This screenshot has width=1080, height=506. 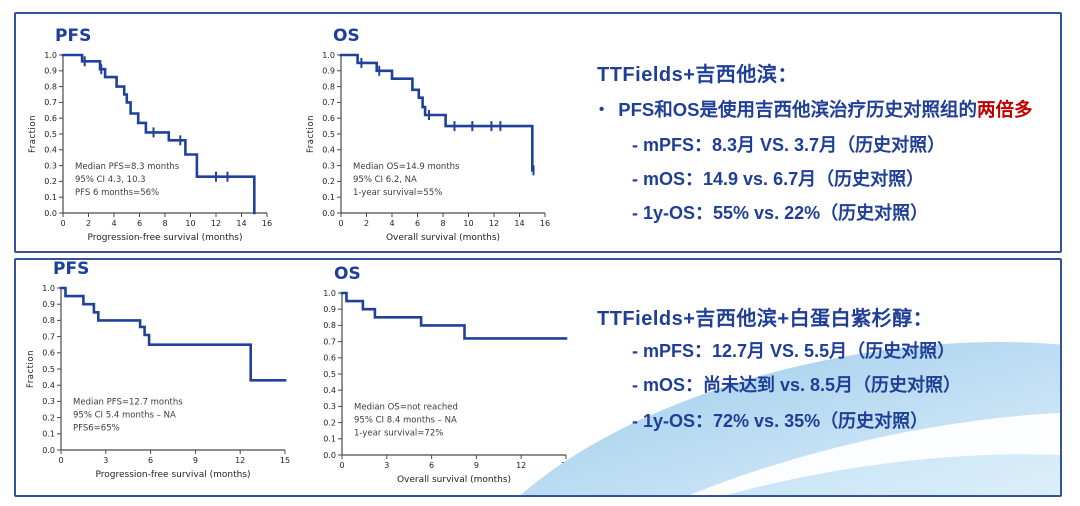 I want to click on chart-title: OS, so click(x=346, y=36).